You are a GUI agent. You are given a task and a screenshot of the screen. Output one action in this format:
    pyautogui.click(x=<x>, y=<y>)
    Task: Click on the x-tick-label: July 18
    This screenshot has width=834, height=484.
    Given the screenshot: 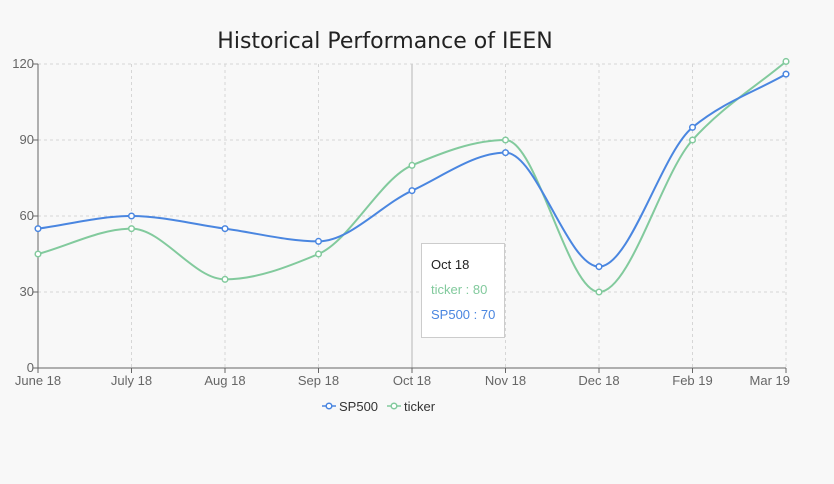 What is the action you would take?
    pyautogui.click(x=131, y=380)
    